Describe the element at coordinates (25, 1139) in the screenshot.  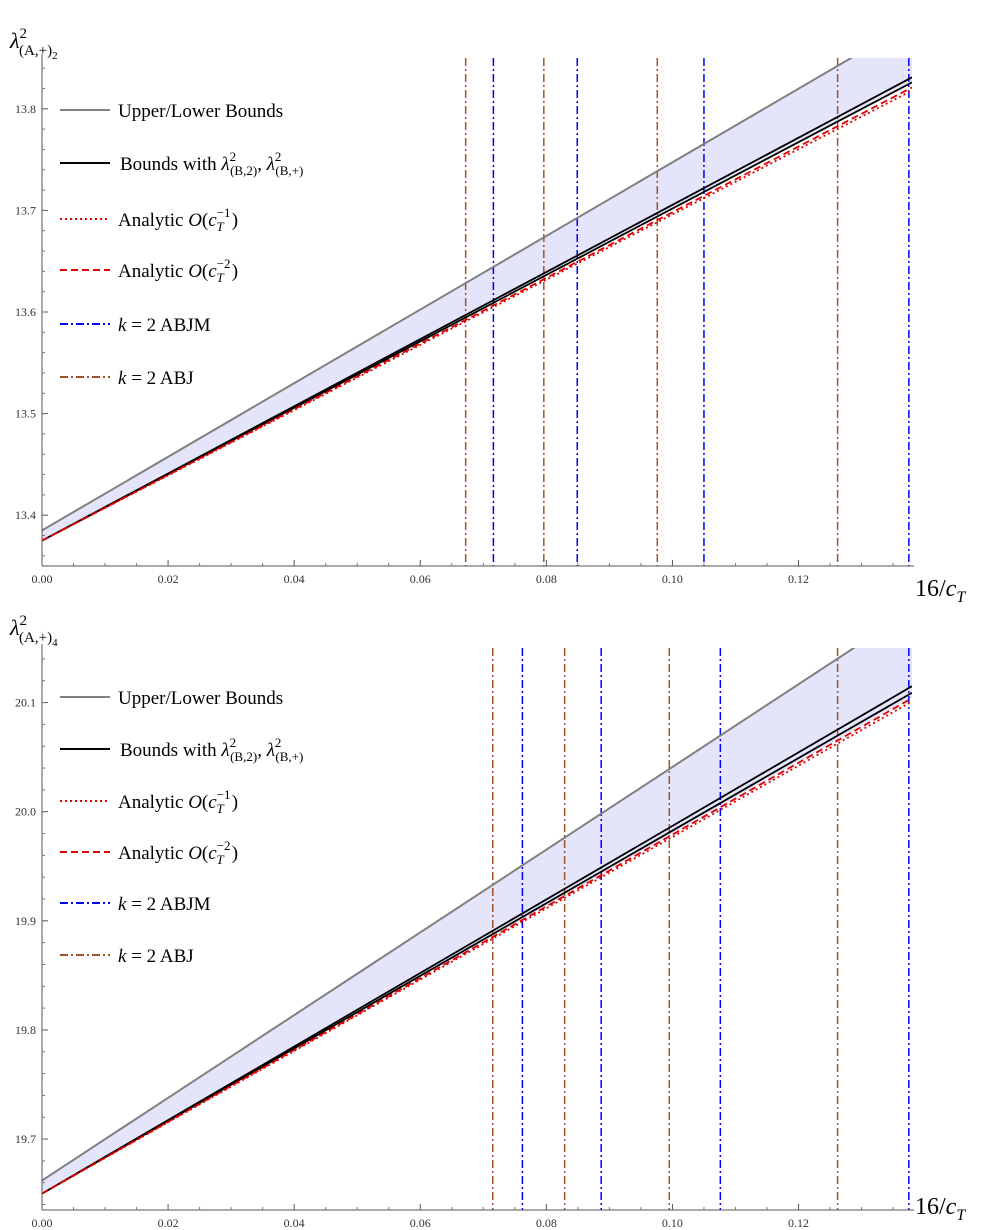
I see `y-tick-label: 19.7` at that location.